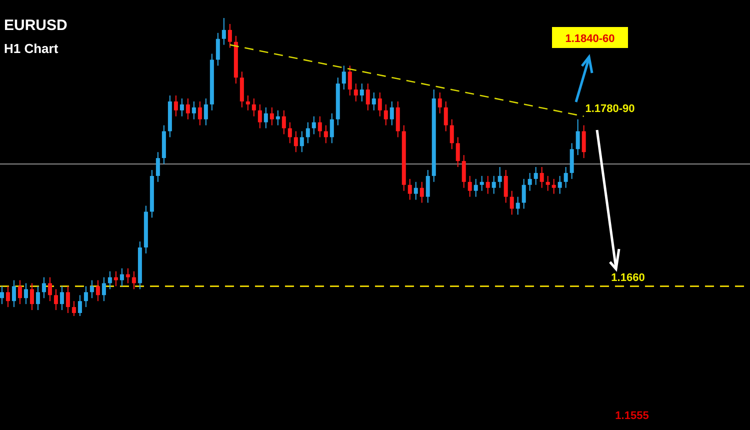  What do you see at coordinates (610, 109) in the screenshot?
I see `annotation: 1.1780-90` at bounding box center [610, 109].